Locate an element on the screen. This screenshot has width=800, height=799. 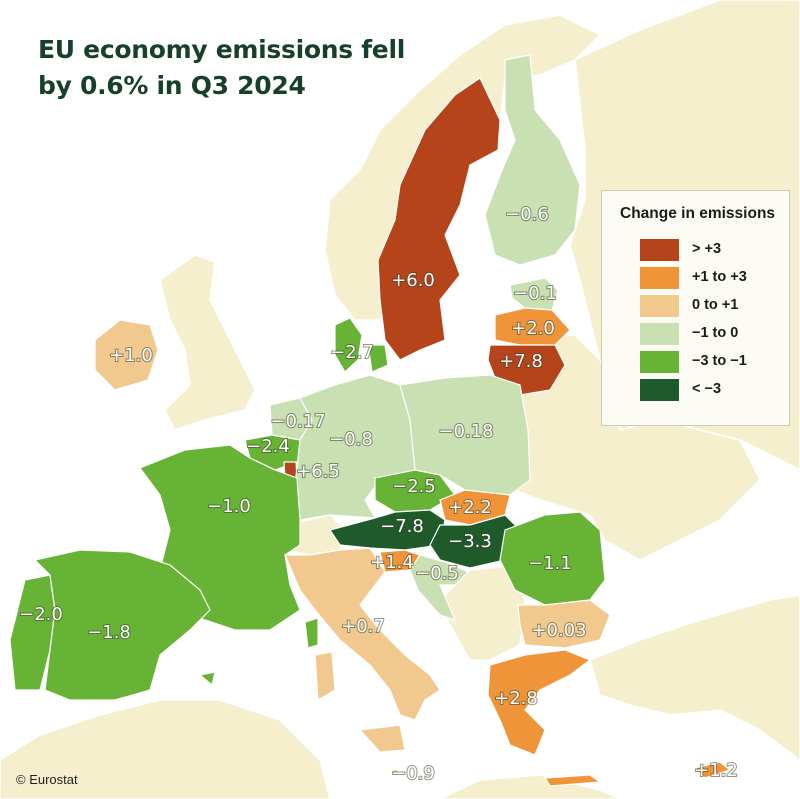
value-label-bulgaria: +0.03 is located at coordinates (558, 630).